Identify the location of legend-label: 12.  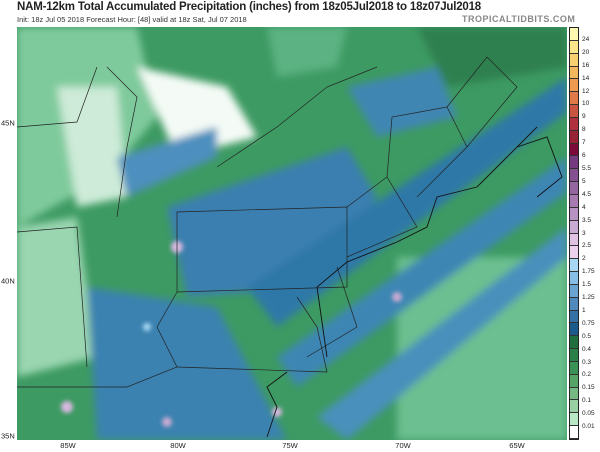
(586, 91).